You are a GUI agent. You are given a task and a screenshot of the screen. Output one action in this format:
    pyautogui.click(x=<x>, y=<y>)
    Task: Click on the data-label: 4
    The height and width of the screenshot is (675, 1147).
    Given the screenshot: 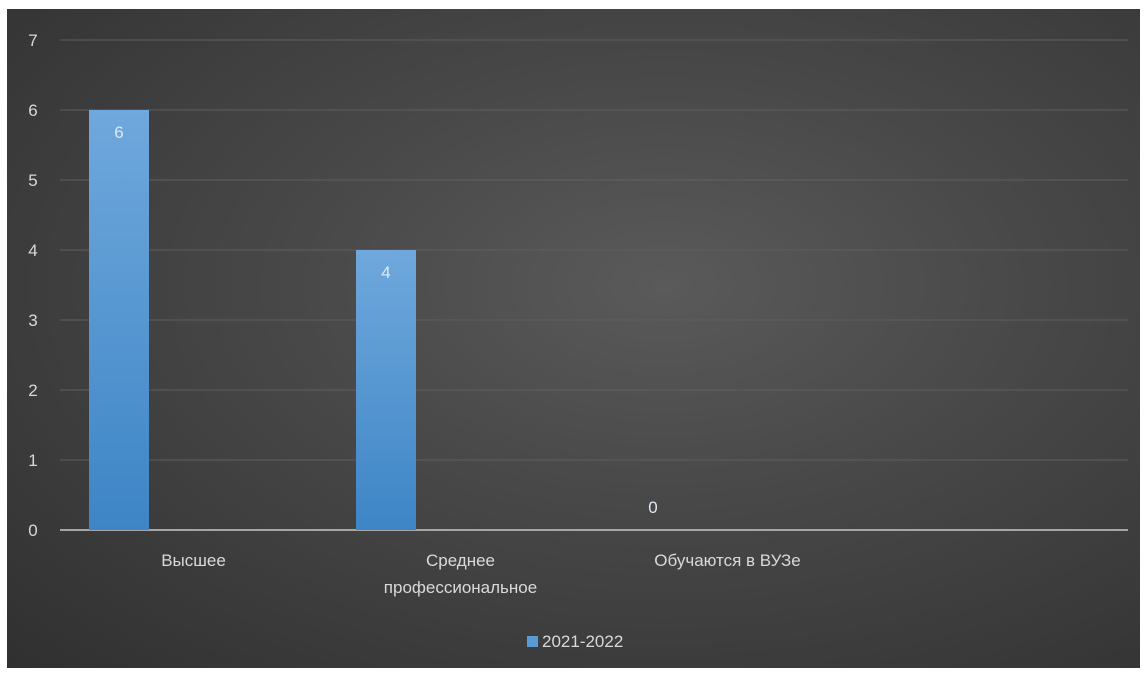 What is the action you would take?
    pyautogui.click(x=385, y=272)
    